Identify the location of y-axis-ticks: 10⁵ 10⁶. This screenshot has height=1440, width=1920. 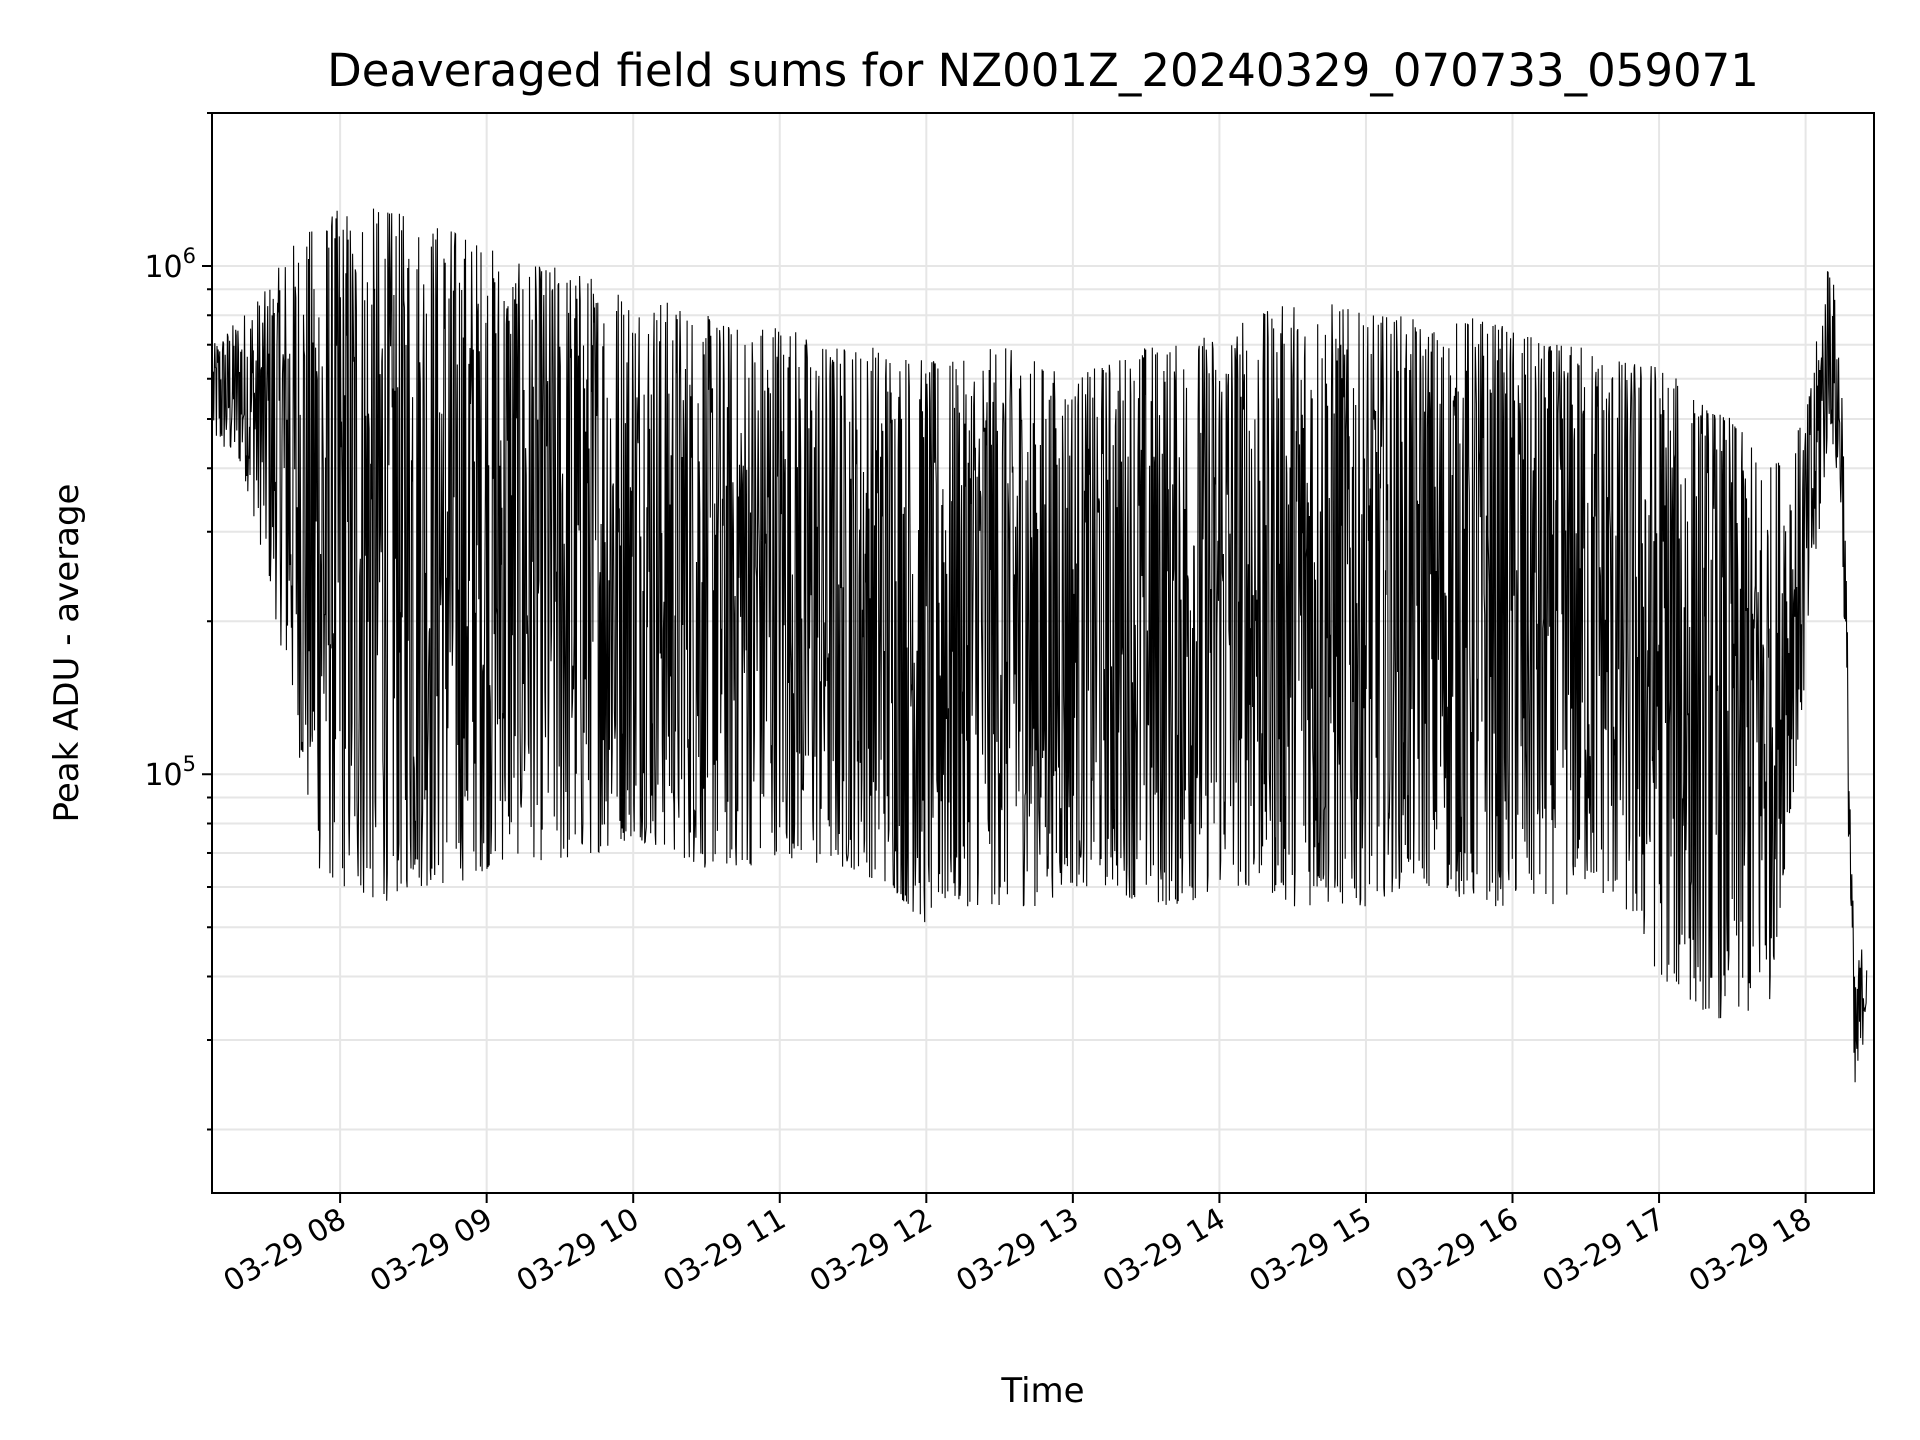
(178, 621).